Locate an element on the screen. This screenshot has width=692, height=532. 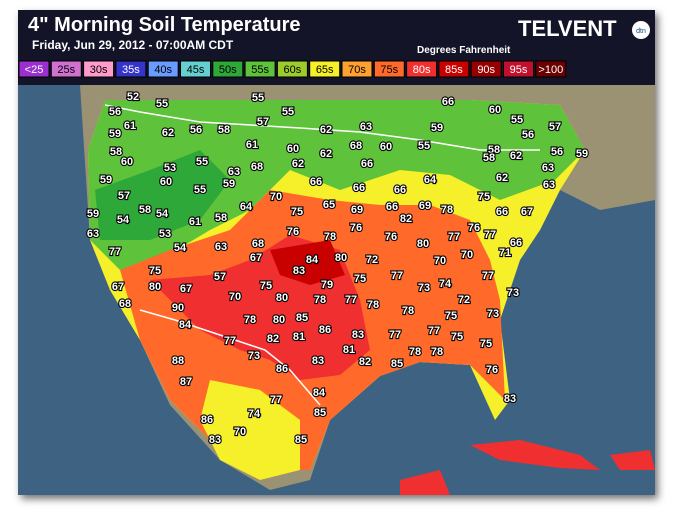
station-value: 65 is located at coordinates (329, 205).